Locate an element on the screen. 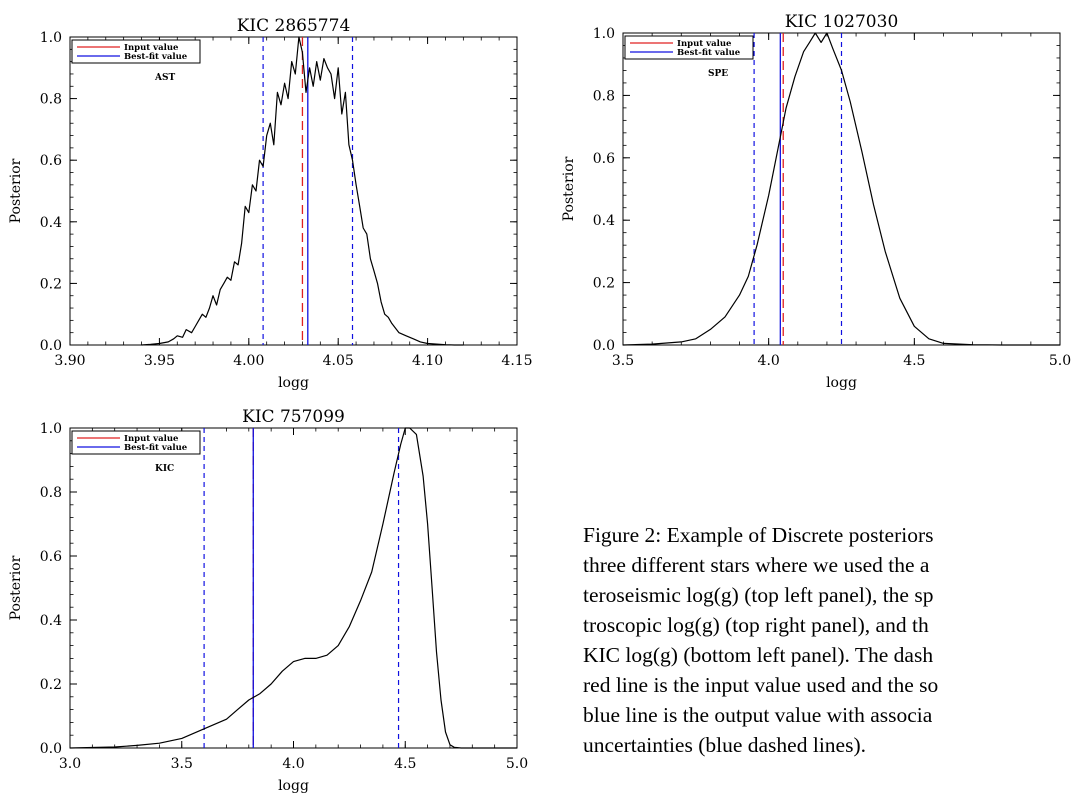  x-tick-label: 3.0 is located at coordinates (70, 764).